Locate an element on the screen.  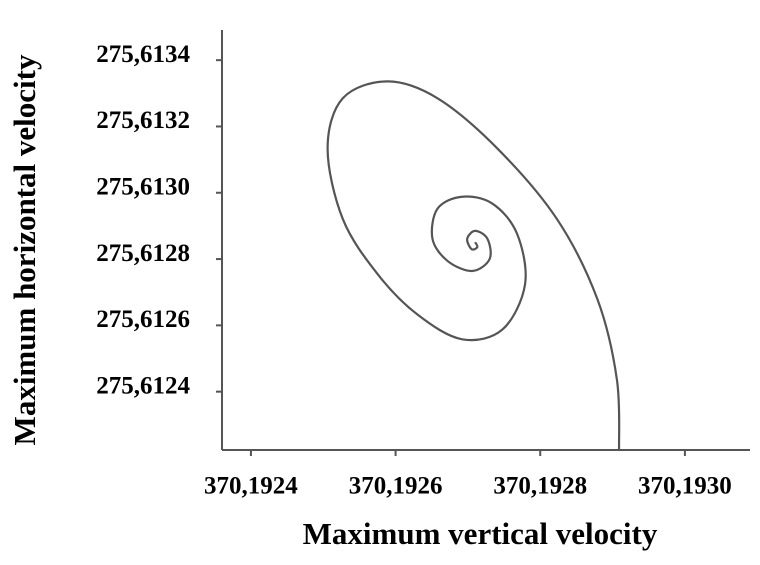
x-tick-label: 370,1930 is located at coordinates (685, 486).